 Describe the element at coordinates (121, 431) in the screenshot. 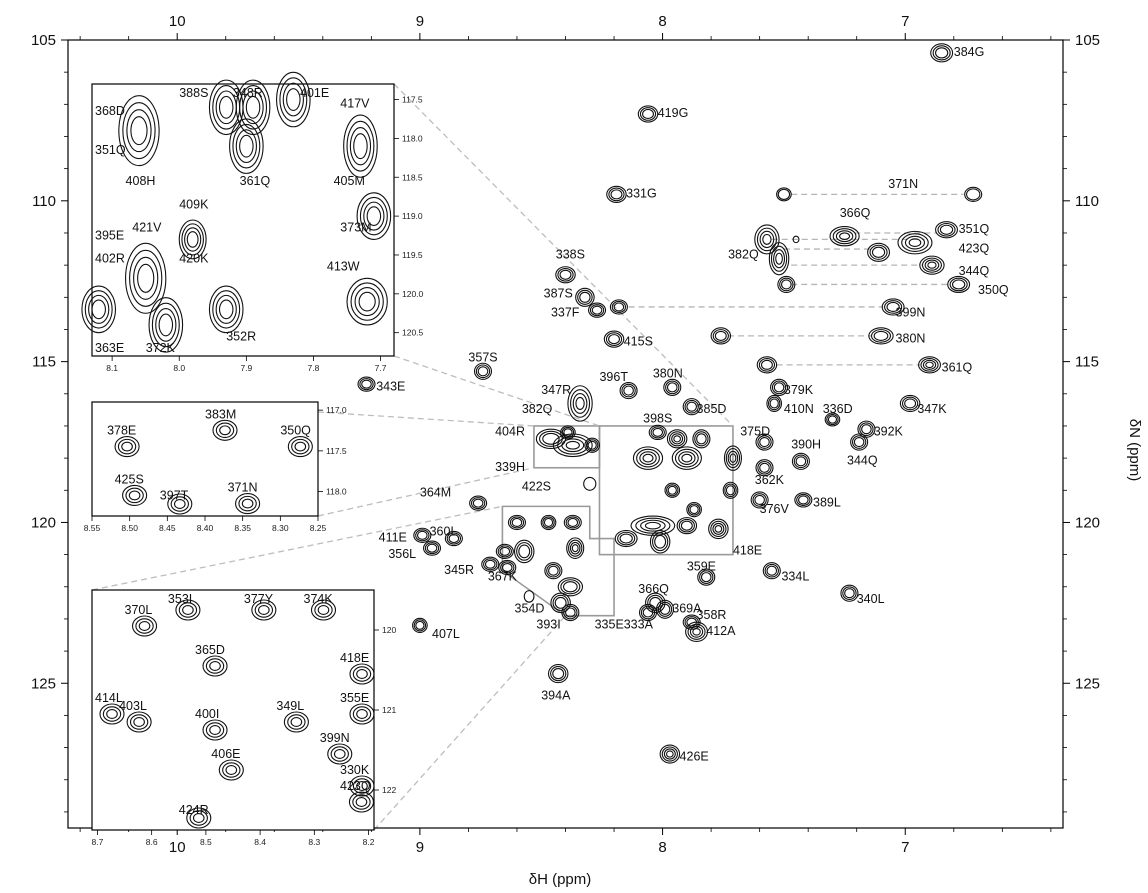

I see `inset-peak-label: 378E` at that location.